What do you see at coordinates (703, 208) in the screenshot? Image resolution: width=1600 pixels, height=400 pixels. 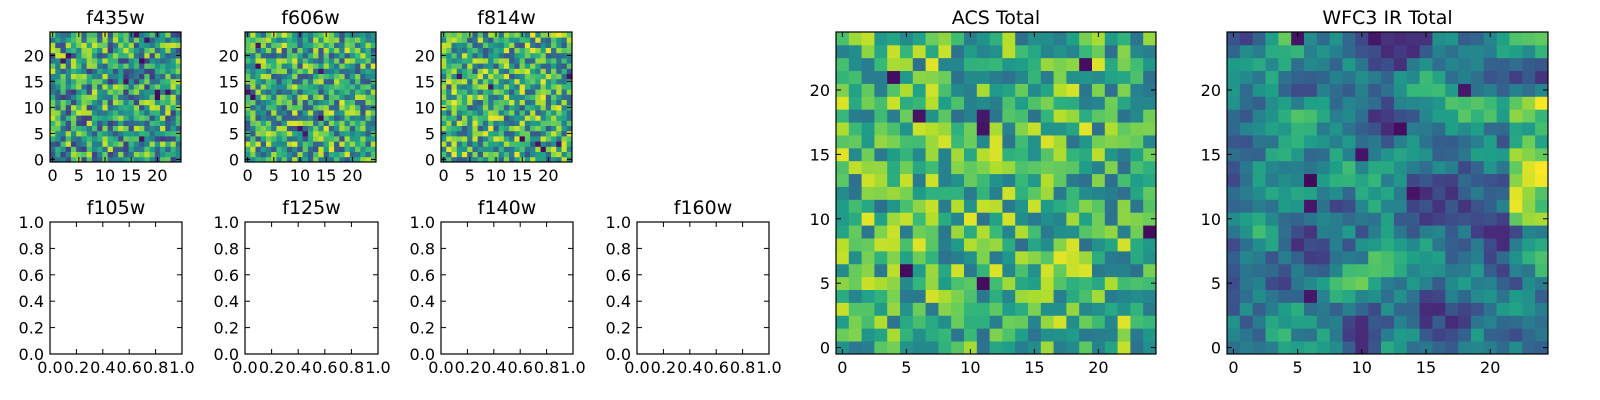 I see `panel-title: f160w` at bounding box center [703, 208].